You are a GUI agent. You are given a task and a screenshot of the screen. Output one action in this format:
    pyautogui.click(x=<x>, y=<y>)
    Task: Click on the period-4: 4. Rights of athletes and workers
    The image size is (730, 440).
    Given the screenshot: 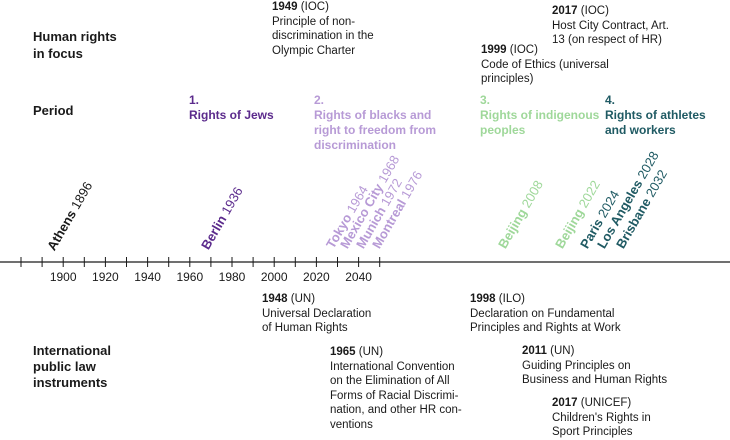 What is the action you would take?
    pyautogui.click(x=655, y=115)
    